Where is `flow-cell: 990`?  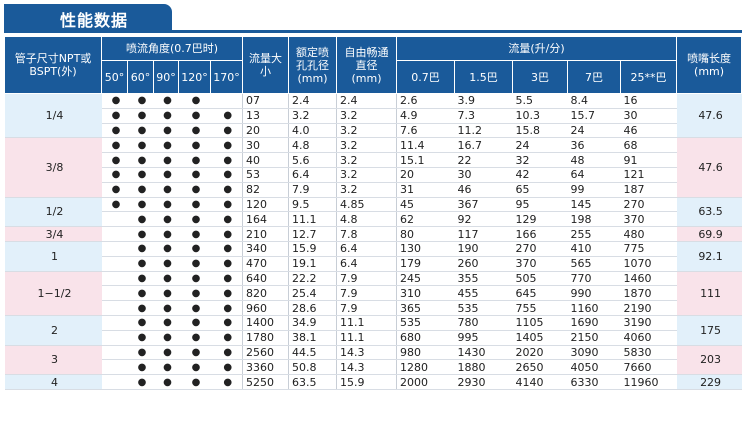 flow-cell: 990 is located at coordinates (594, 293).